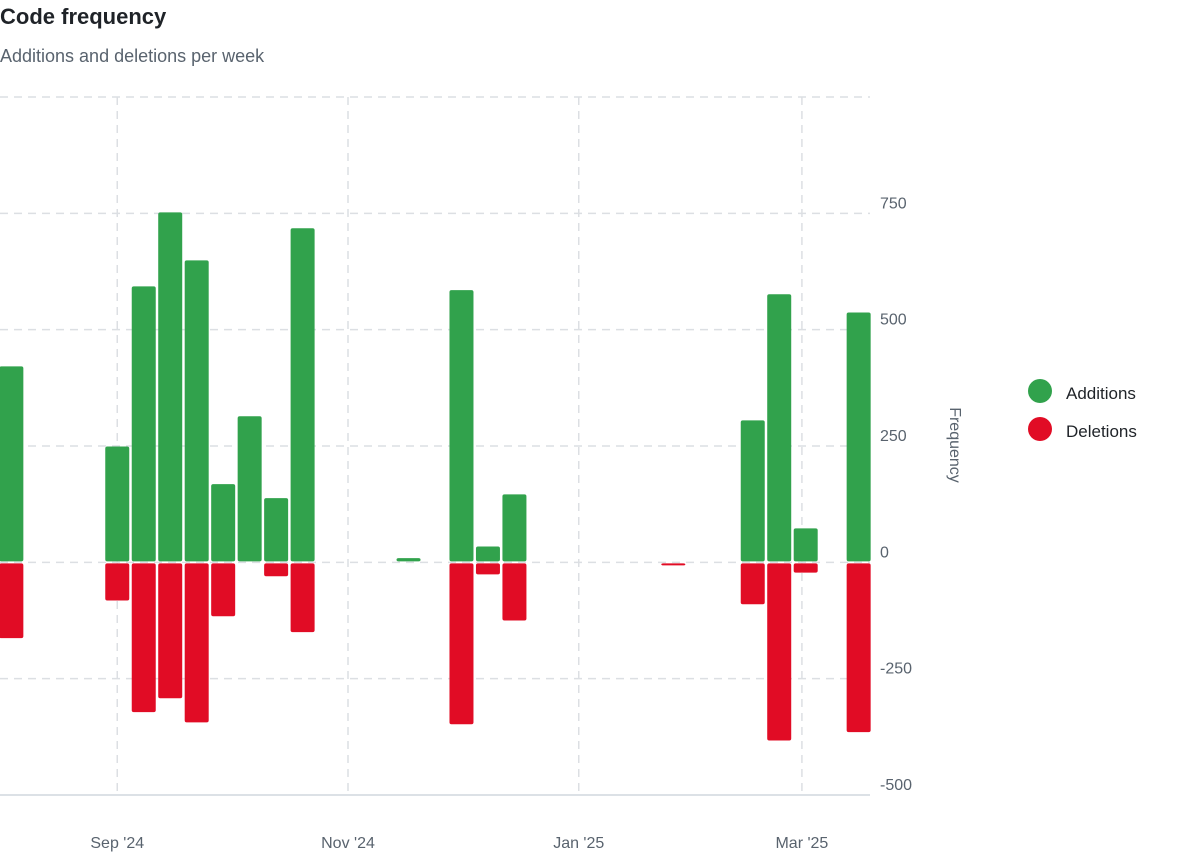 The height and width of the screenshot is (864, 1200). I want to click on legend-label: Deletions, so click(1101, 431).